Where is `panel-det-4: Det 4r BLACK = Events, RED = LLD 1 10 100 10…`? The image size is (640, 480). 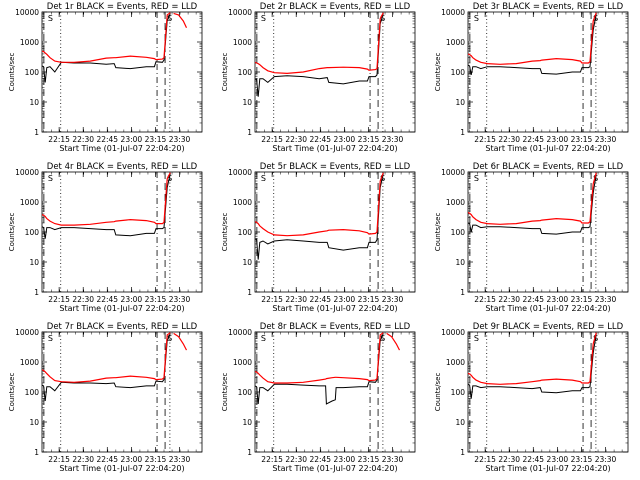 panel-det-4: Det 4r BLACK = Events, RED = LLD 1 10 100 10… is located at coordinates (105, 237).